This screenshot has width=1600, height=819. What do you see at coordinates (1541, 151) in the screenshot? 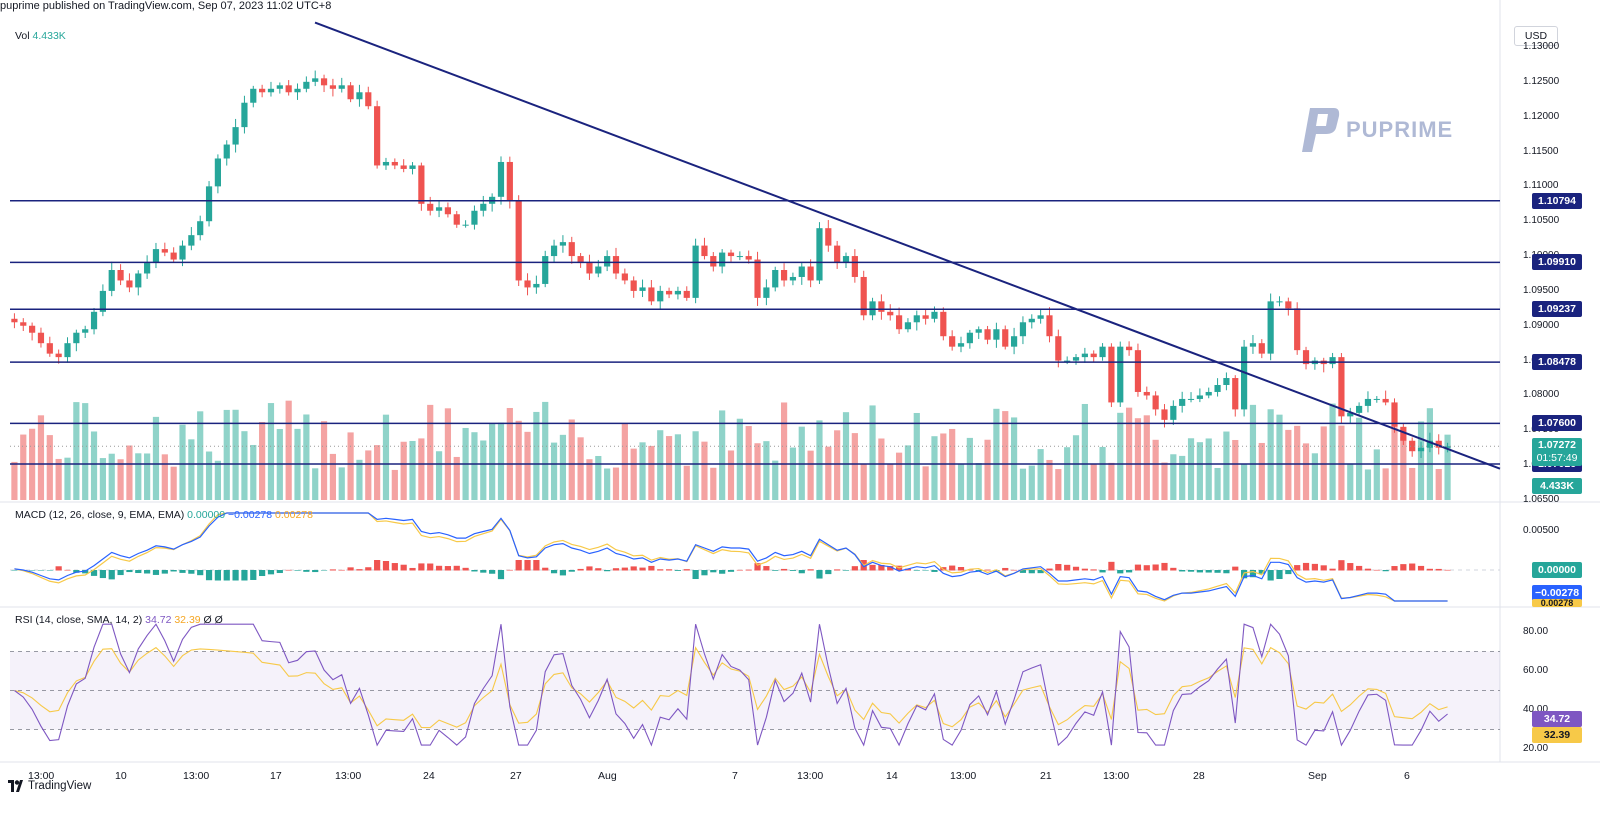
I see `price-axis-label: 1.11500` at bounding box center [1541, 151].